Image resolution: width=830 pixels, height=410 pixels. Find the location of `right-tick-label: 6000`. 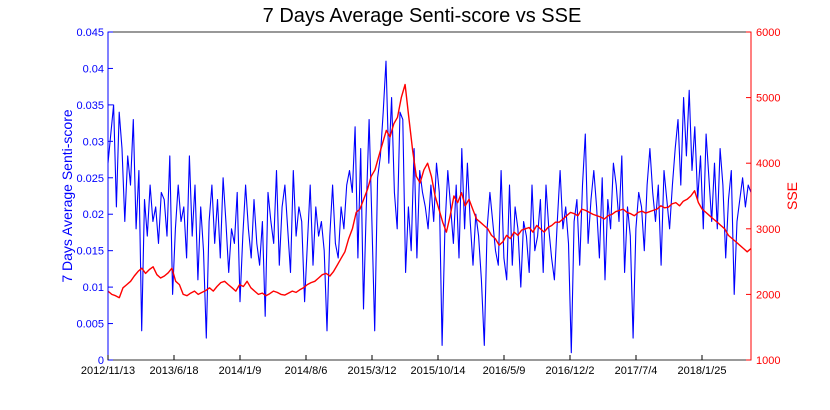

right-tick-label: 6000 is located at coordinates (768, 33).